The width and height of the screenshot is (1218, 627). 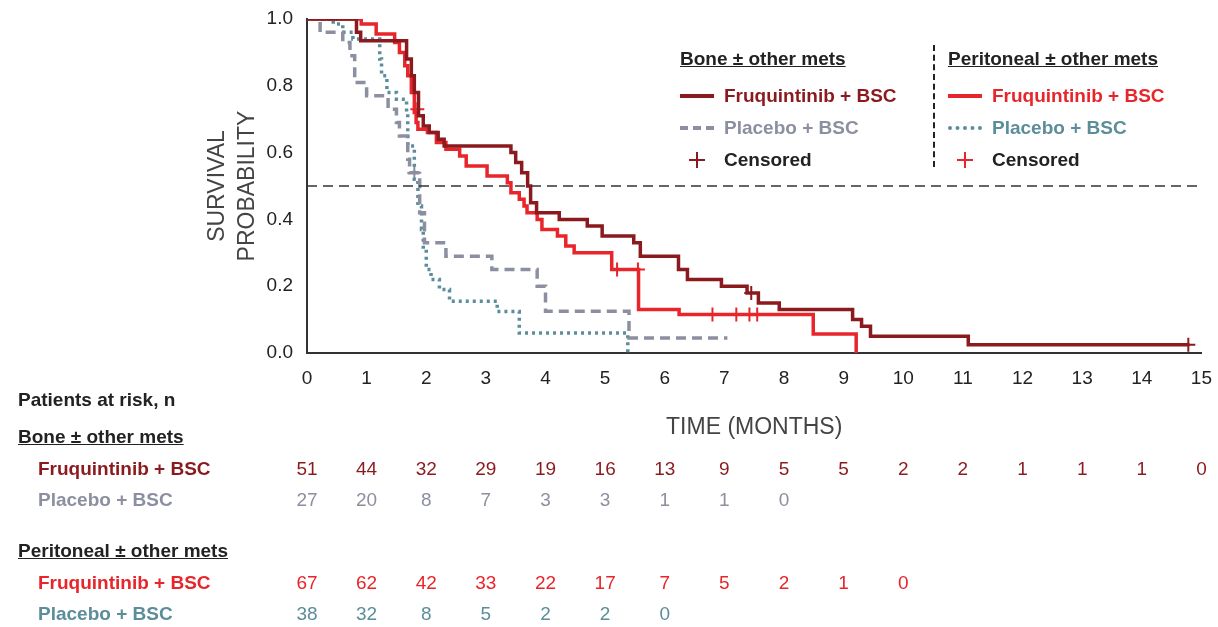 I want to click on text: 27 20 8 7 3 3 1 1 0, so click(x=543, y=499).